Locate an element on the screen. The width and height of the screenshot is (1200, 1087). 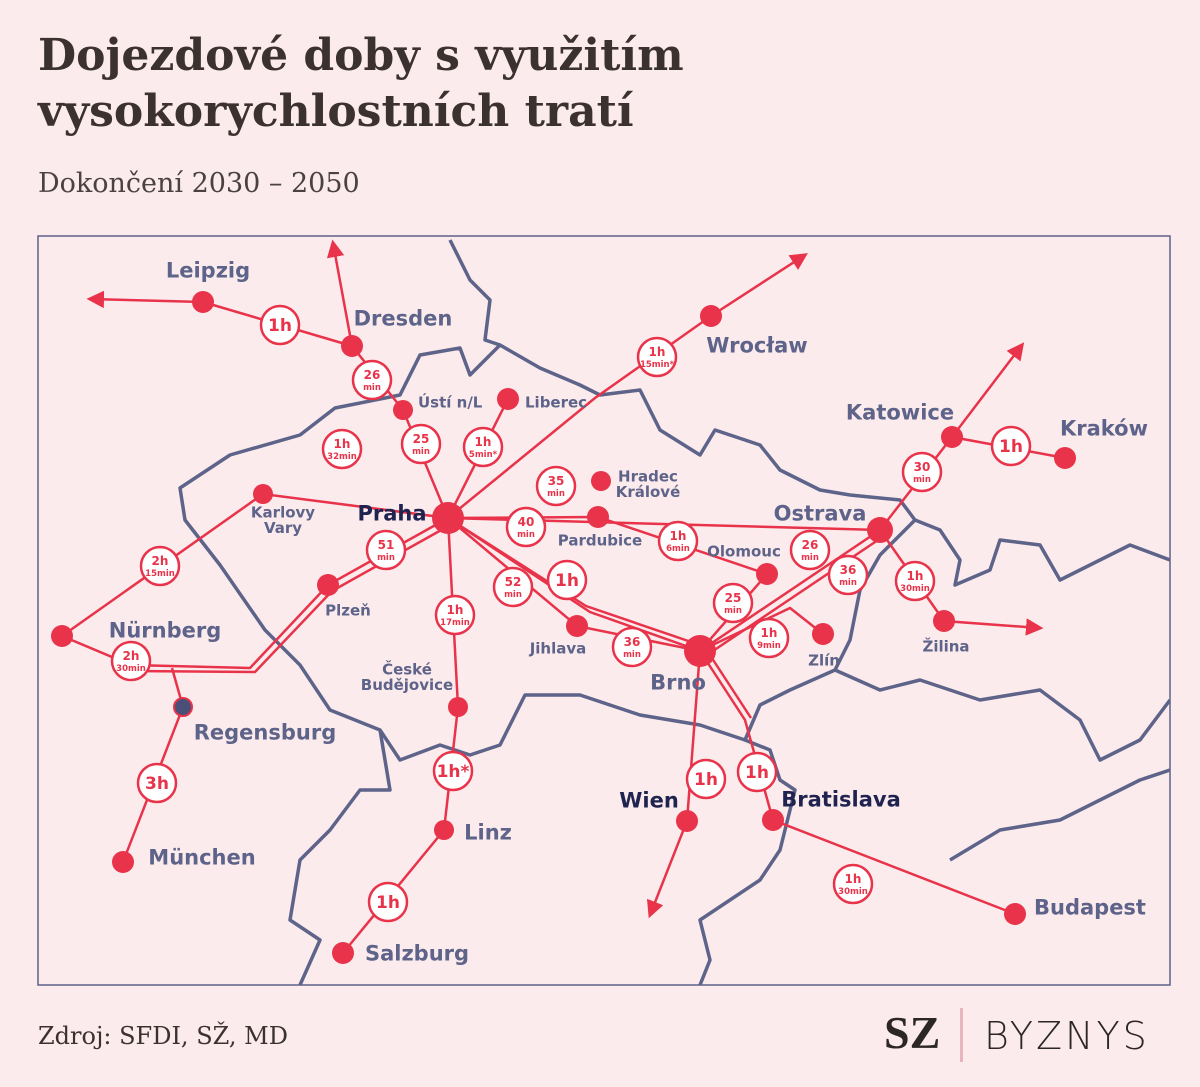
city-label: Ostrava is located at coordinates (820, 513).